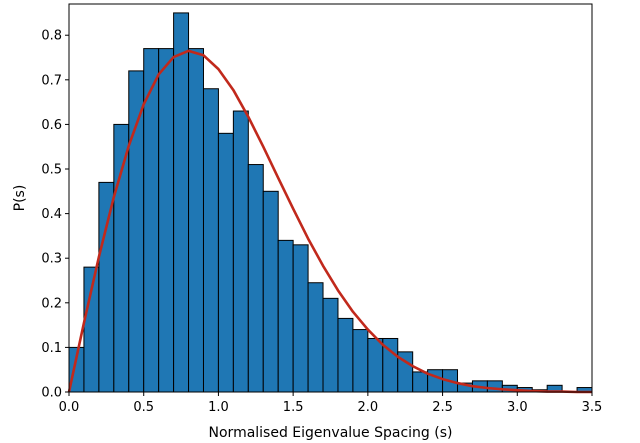 This screenshot has width=640, height=443. I want to click on y-tick-label: 0.3, so click(51, 259).